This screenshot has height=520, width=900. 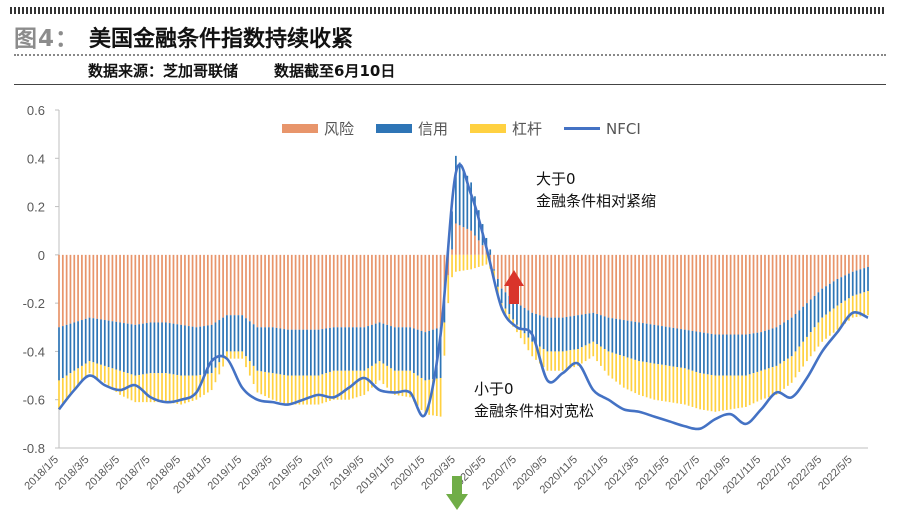 I want to click on legend-label-leverage: 杠杆, so click(x=527, y=129).